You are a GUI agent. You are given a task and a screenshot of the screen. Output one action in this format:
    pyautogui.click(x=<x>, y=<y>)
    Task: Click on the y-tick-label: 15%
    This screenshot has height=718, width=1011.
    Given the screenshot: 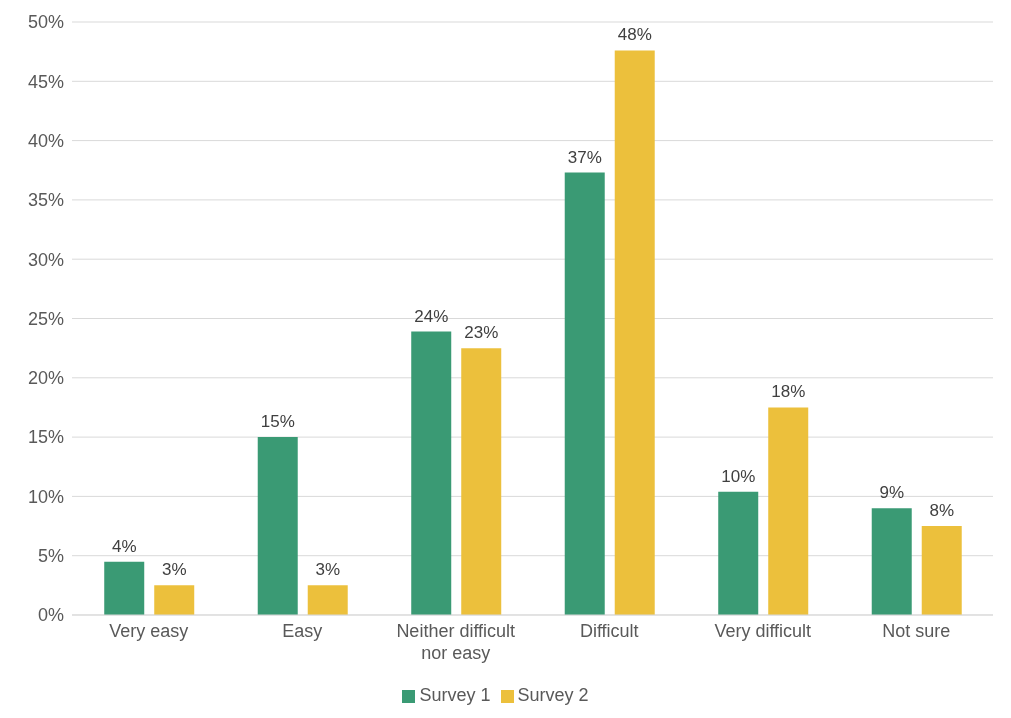 What is the action you would take?
    pyautogui.click(x=45, y=437)
    